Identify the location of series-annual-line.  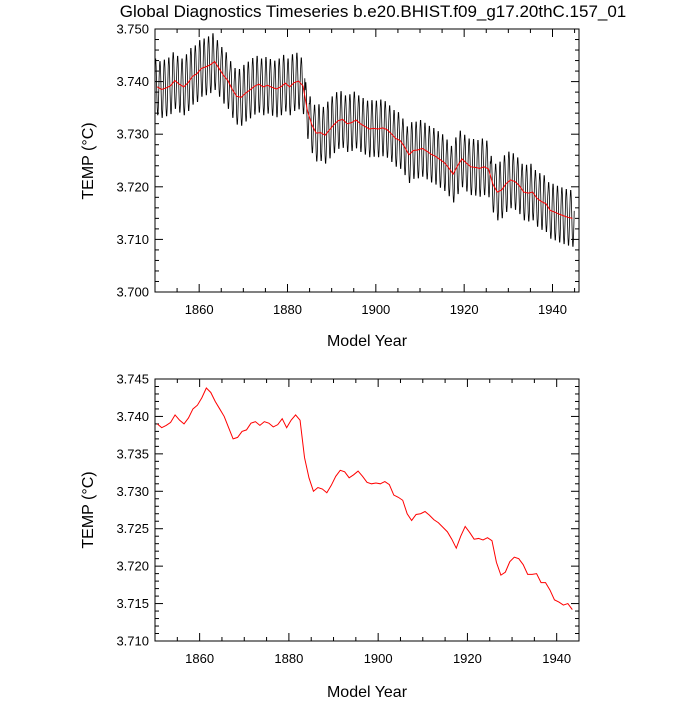
(364, 139).